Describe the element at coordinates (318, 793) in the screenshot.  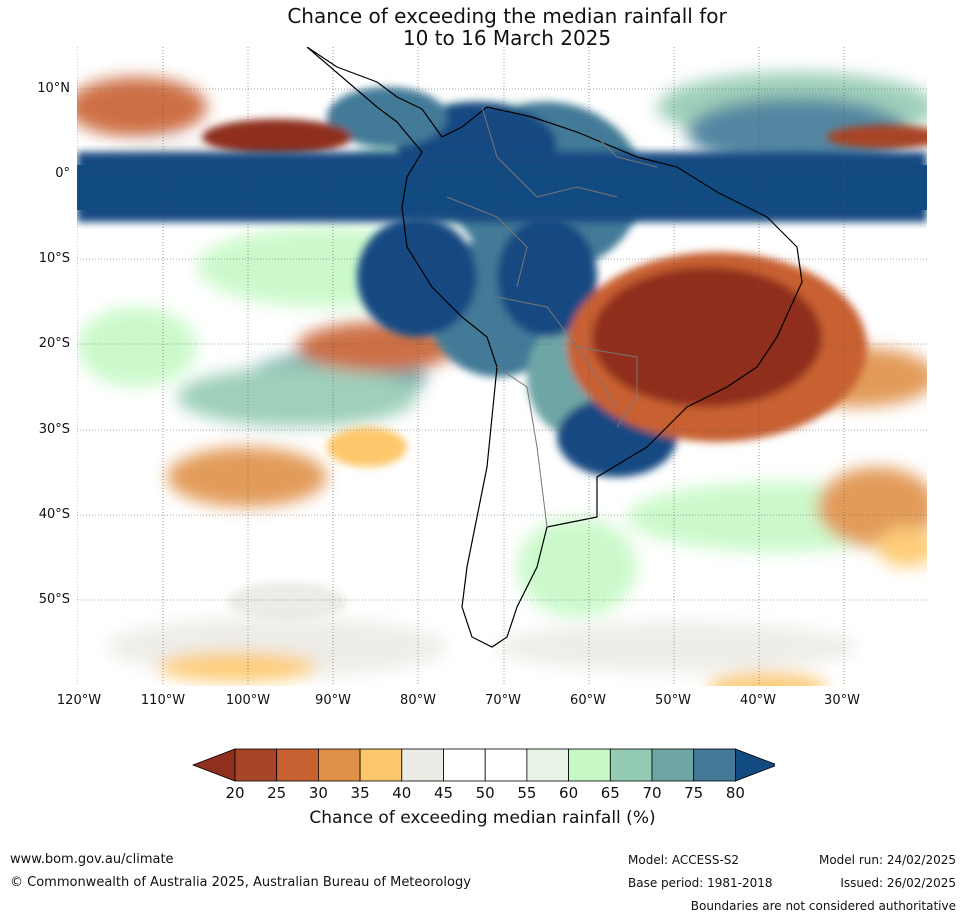
I see `colorbar-tick-label: 30` at that location.